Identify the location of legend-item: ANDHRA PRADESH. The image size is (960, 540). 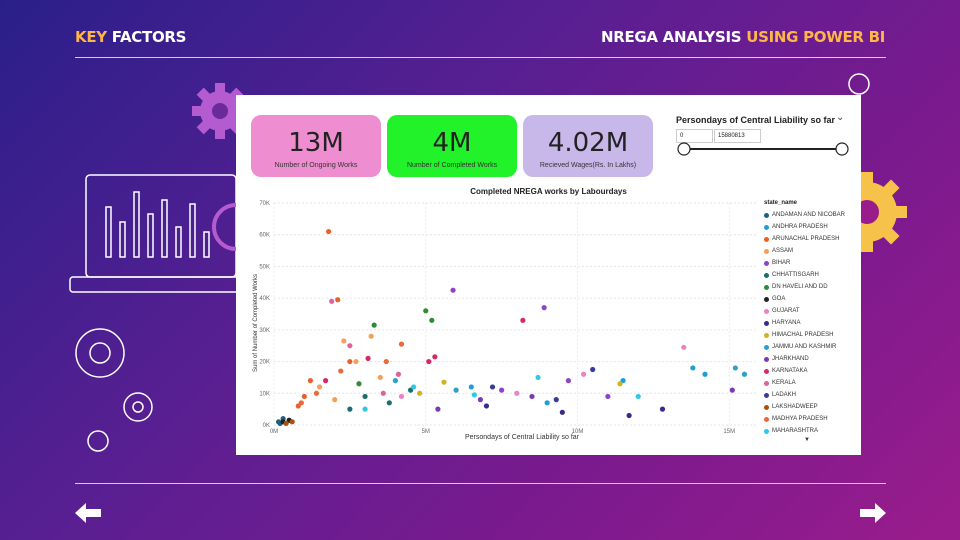
(811, 227).